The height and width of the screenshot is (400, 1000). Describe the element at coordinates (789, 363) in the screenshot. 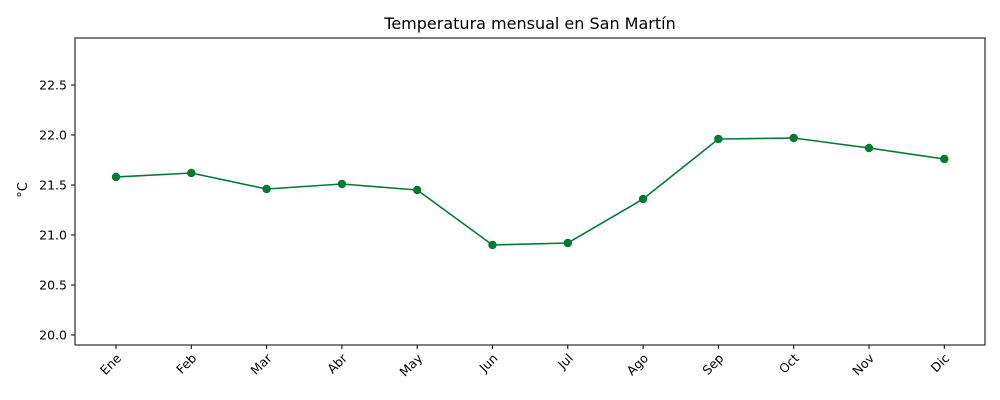

I see `x-tick-label: Oct` at that location.